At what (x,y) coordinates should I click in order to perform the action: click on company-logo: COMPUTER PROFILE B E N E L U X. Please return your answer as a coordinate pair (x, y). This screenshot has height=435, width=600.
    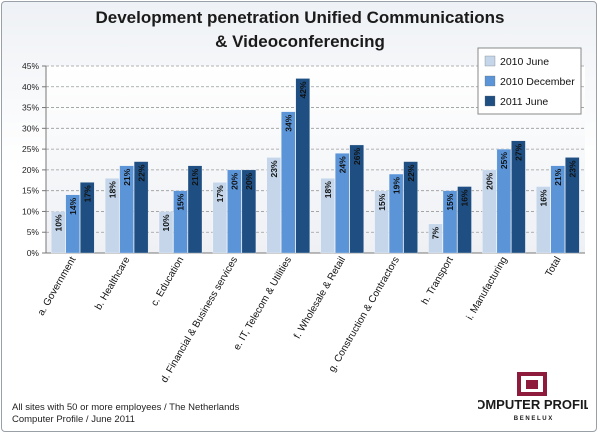
    Looking at the image, I should click on (533, 397).